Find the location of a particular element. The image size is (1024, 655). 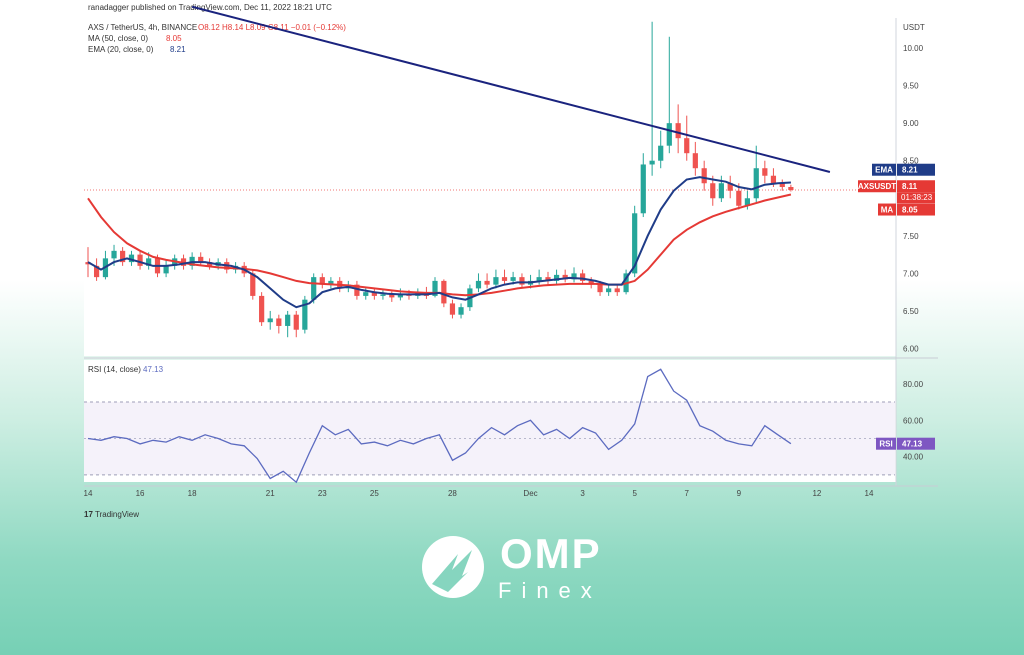

price-tick-label: 9.00 is located at coordinates (911, 123).